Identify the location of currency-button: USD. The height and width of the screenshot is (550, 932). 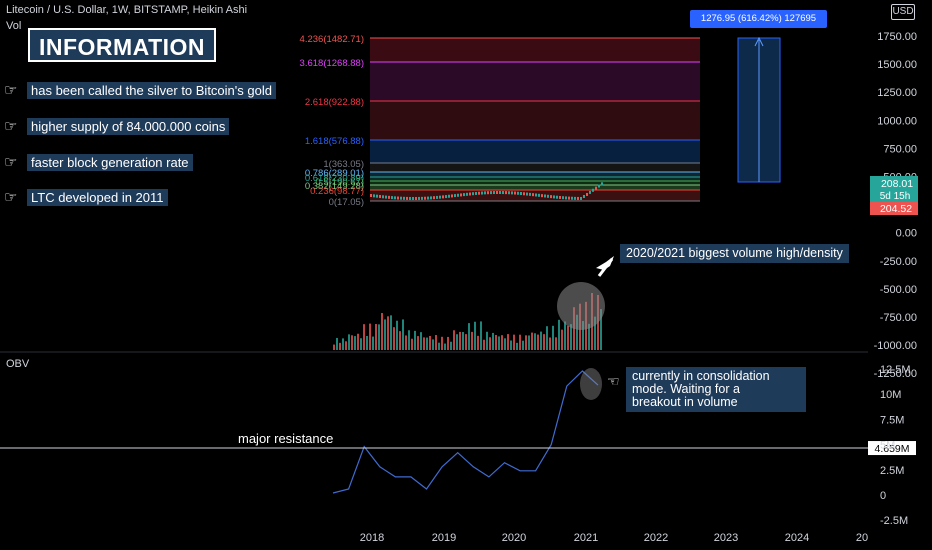
(903, 12).